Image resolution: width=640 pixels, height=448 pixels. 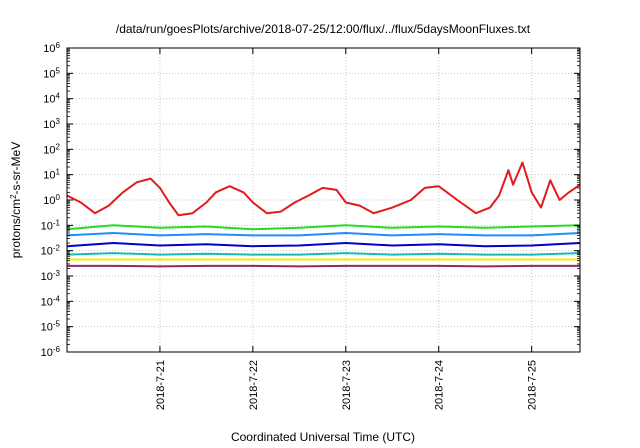 I want to click on y-tick-label-exponent: -3, so click(x=57, y=273).